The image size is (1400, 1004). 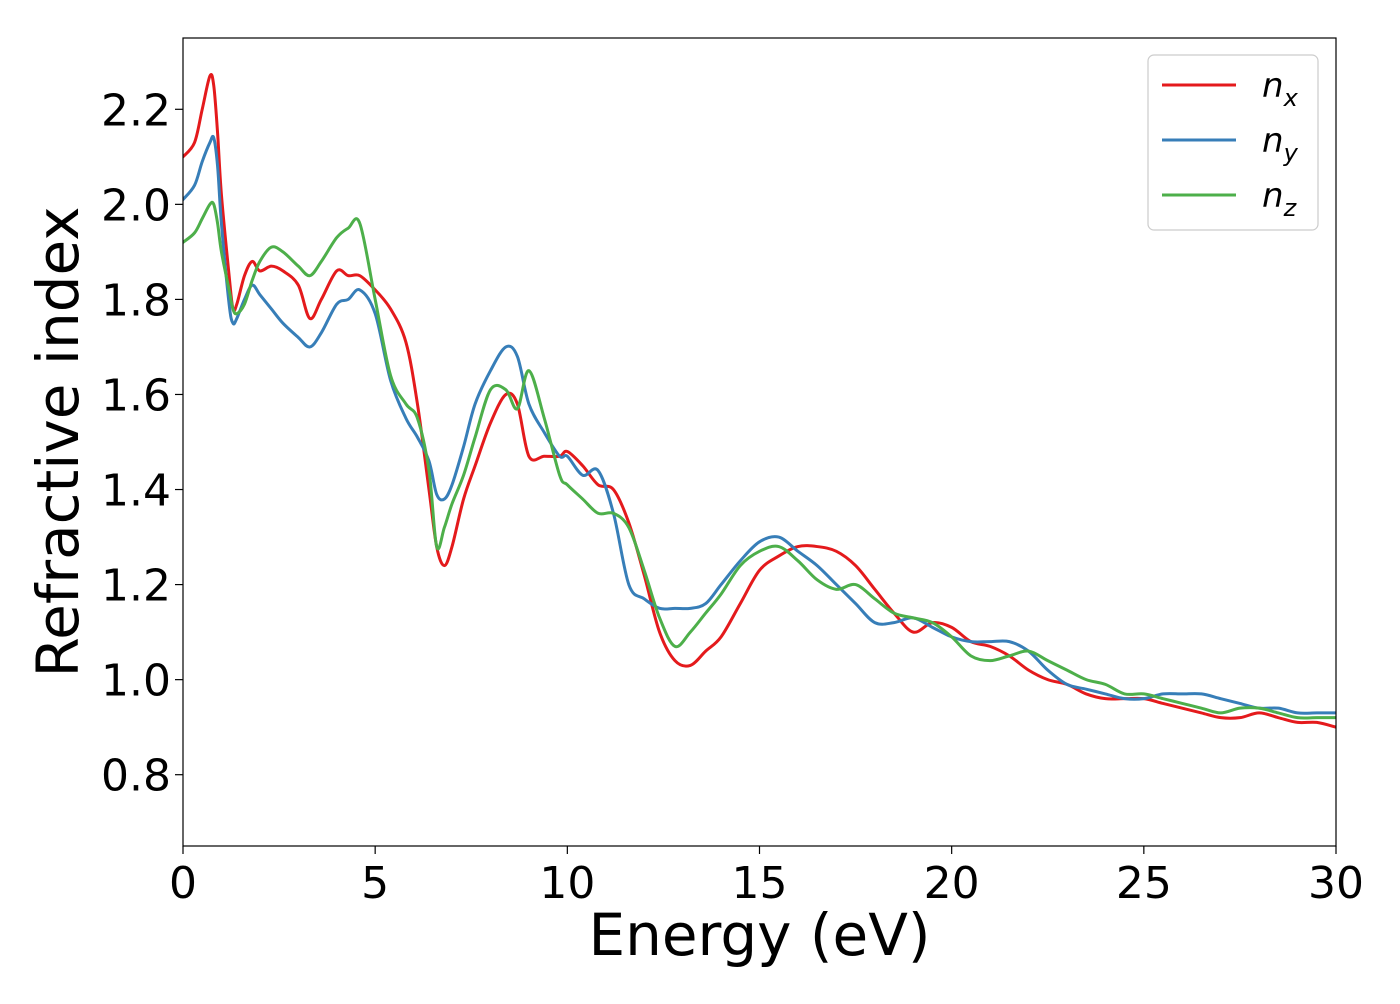 I want to click on y-tick-label: 2.2, so click(x=136, y=110).